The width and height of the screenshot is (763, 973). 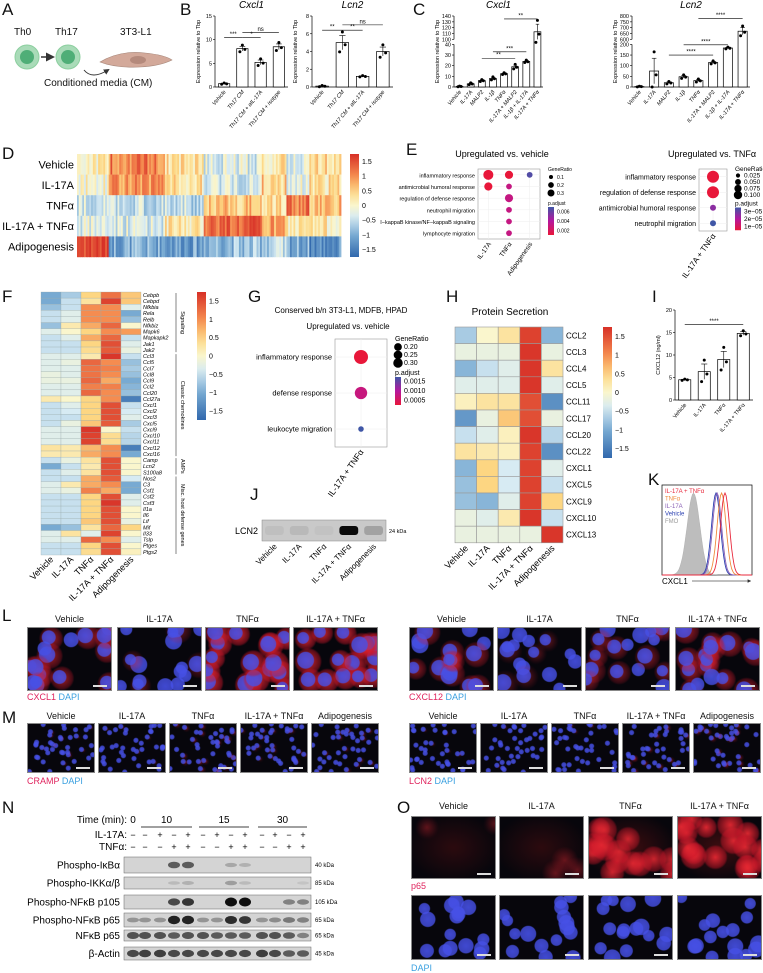 I want to click on red-channel-label: CXCL12, so click(x=427, y=697).